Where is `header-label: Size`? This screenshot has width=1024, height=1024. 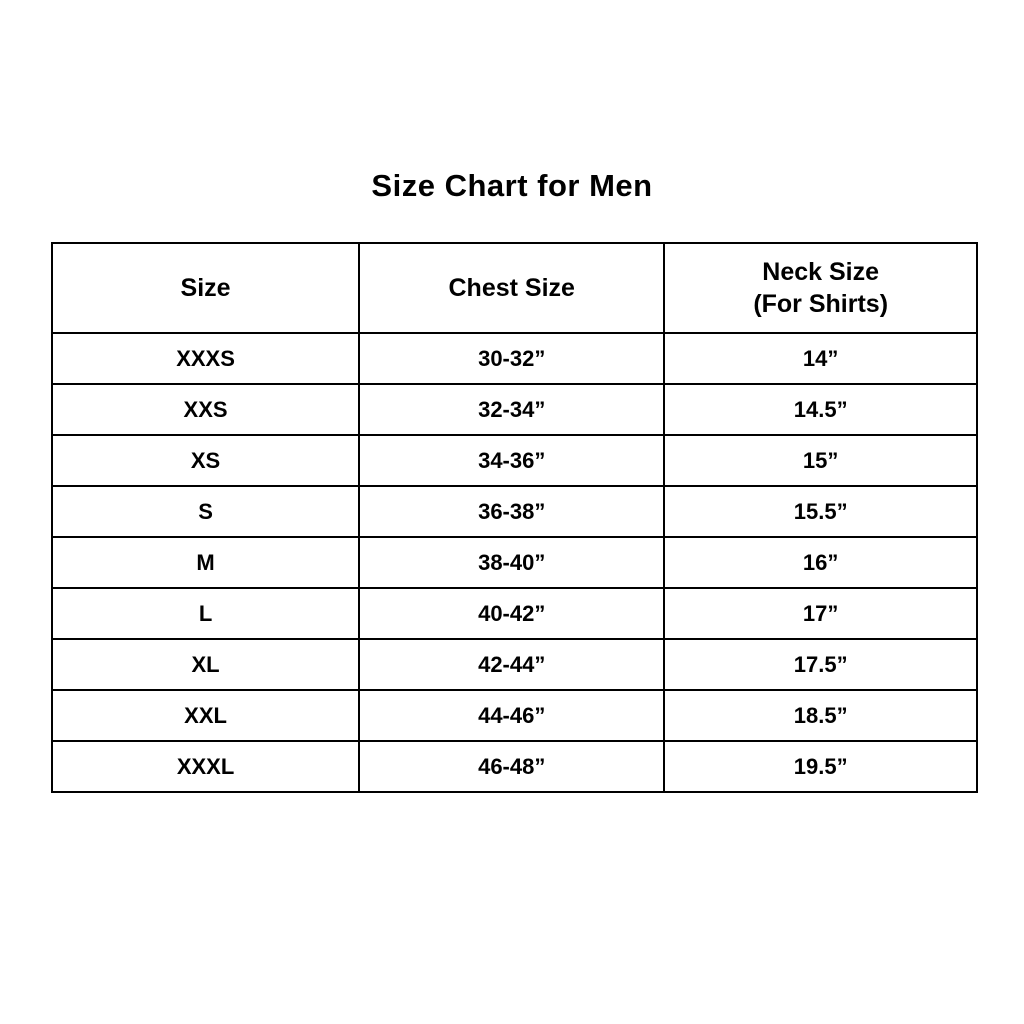
header-label: Size is located at coordinates (205, 287).